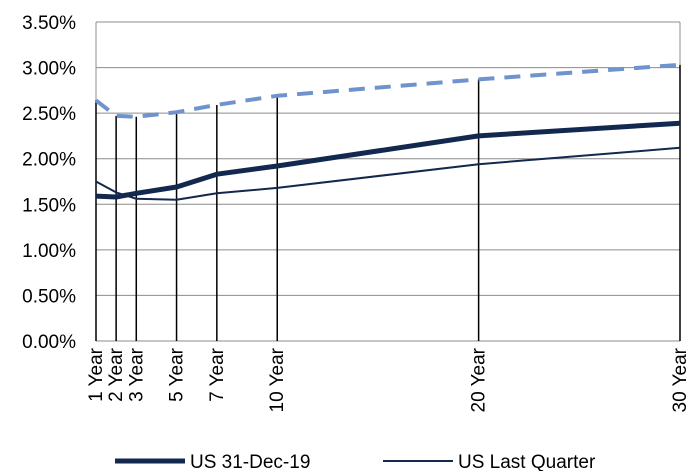 The height and width of the screenshot is (471, 689). I want to click on y-tick-label: 1.50%, so click(49, 205).